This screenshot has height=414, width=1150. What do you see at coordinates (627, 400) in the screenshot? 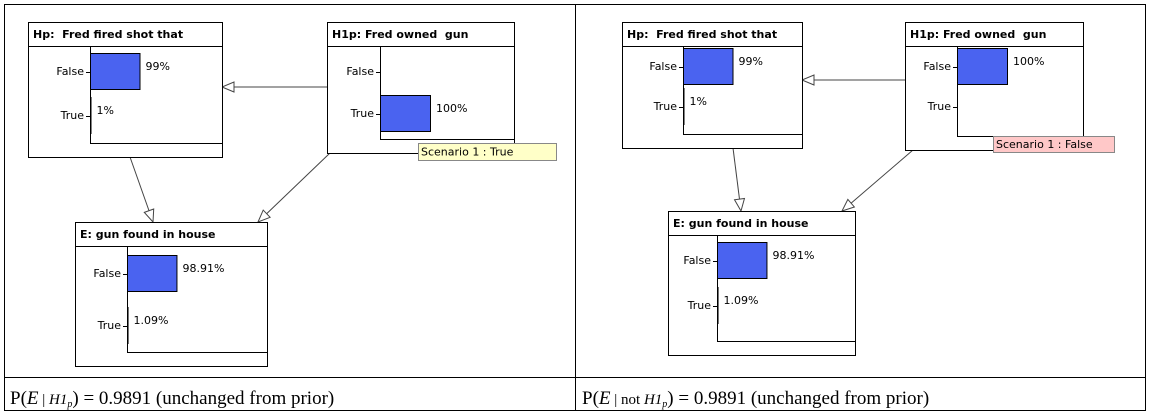
I see `caption-part: | not` at bounding box center [627, 400].